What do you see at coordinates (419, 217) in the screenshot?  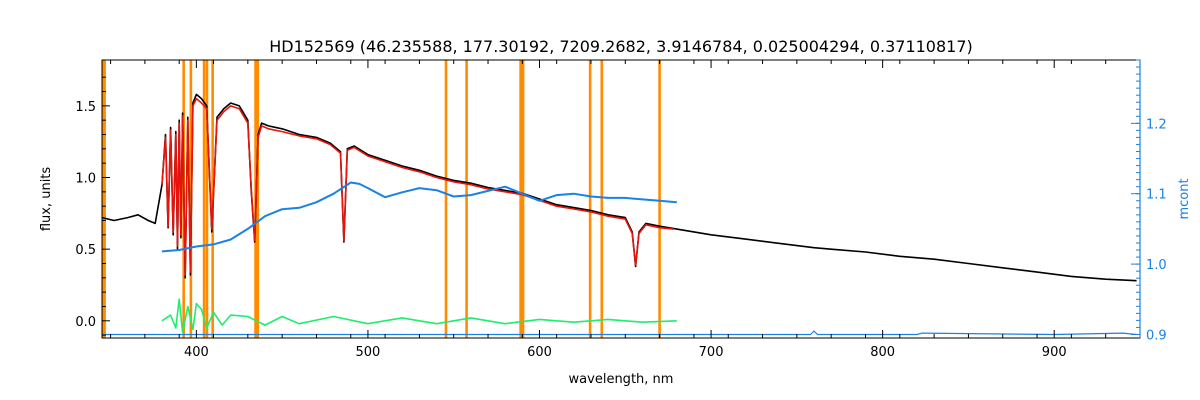 I see `series-line-continuum` at bounding box center [419, 217].